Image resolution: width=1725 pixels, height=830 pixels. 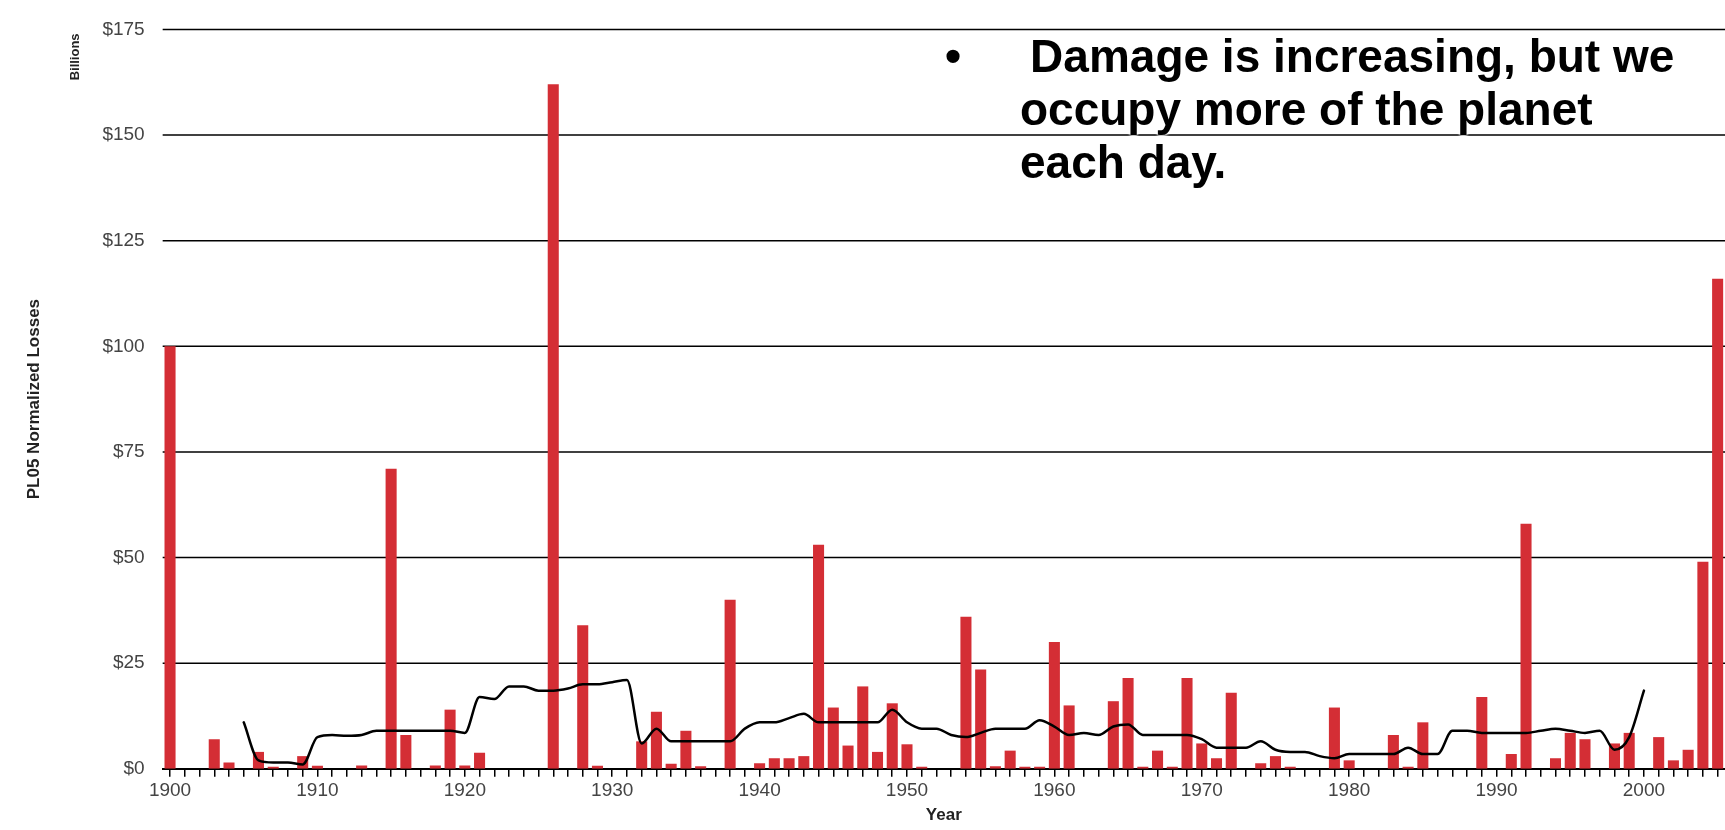 I want to click on y-axis-title: PL05 Normalized Losses, so click(x=33, y=399).